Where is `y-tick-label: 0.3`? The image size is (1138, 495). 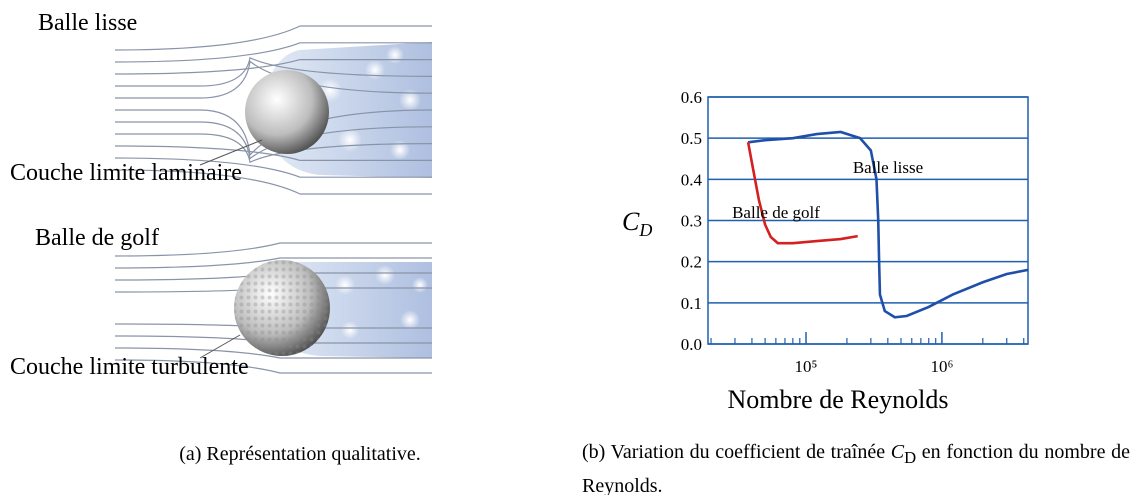
y-tick-label: 0.3 is located at coordinates (691, 221).